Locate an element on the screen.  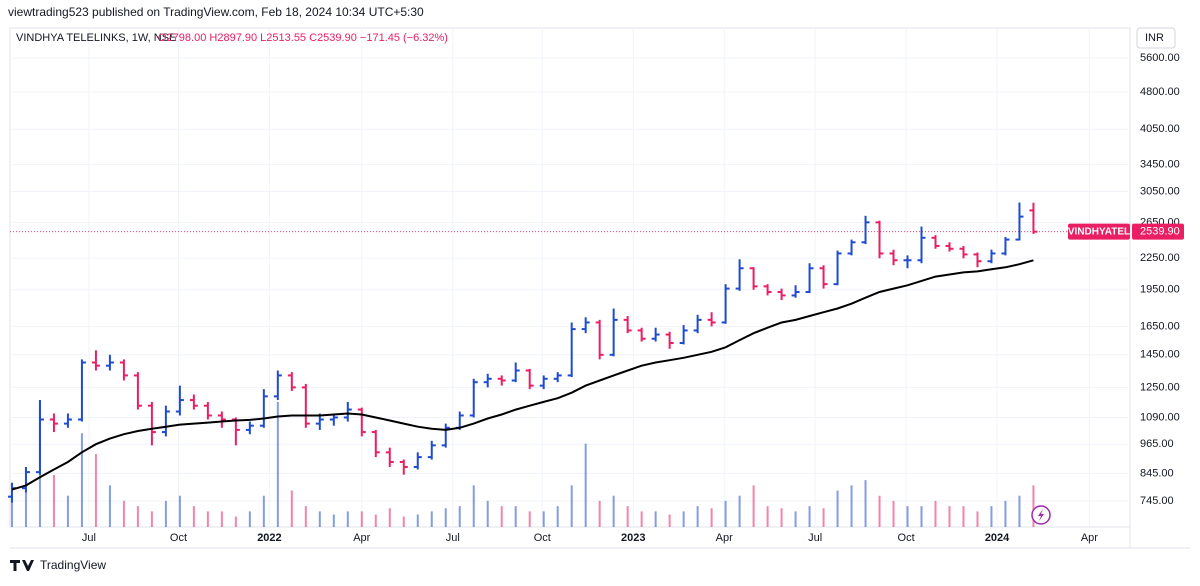
currency: INR is located at coordinates (1154, 38).